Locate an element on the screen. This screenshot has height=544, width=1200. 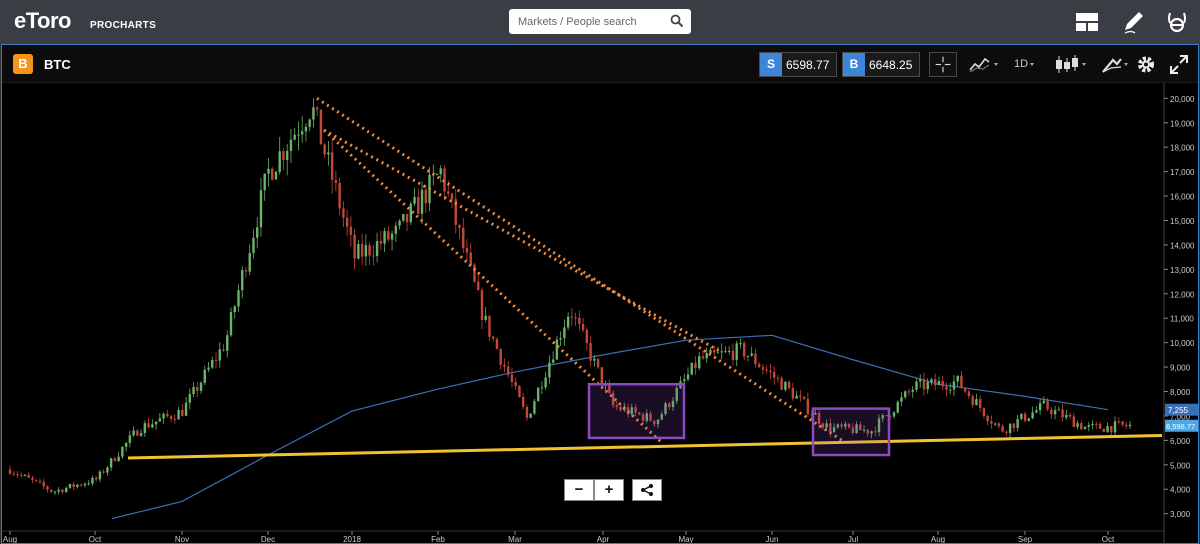
zoom-in-button: + is located at coordinates (609, 490).